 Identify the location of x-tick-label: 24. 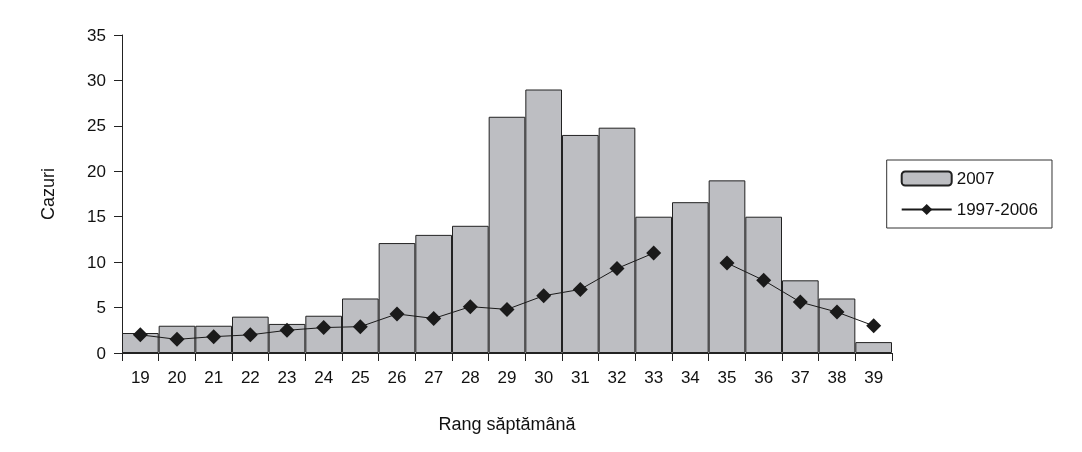
(324, 377).